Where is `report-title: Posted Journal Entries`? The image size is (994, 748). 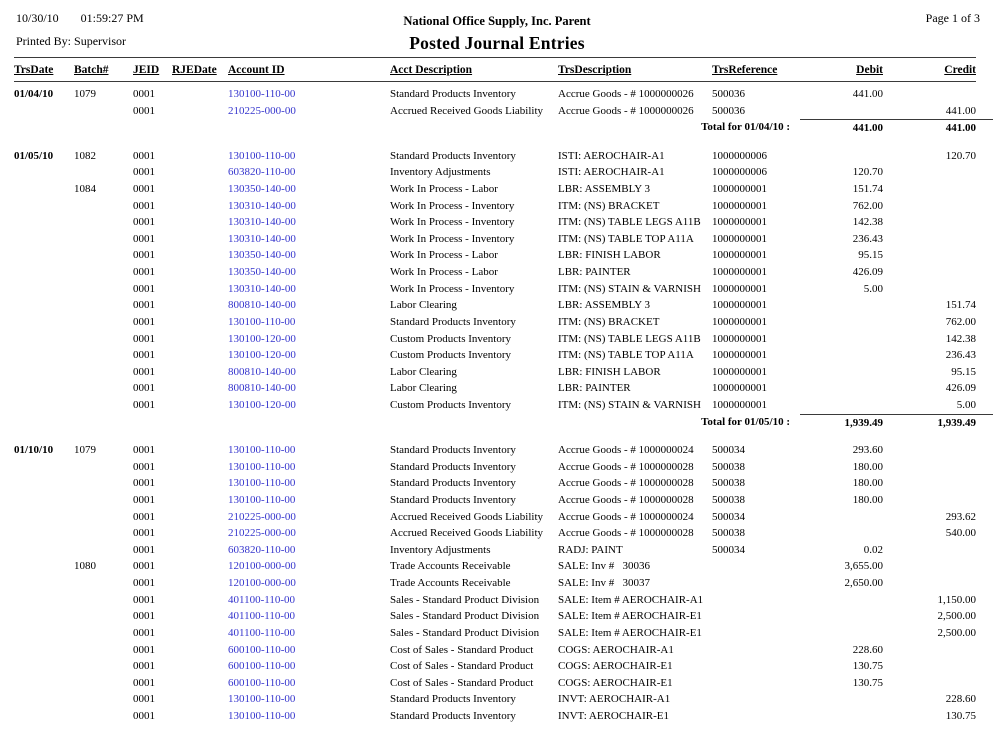 report-title: Posted Journal Entries is located at coordinates (497, 43).